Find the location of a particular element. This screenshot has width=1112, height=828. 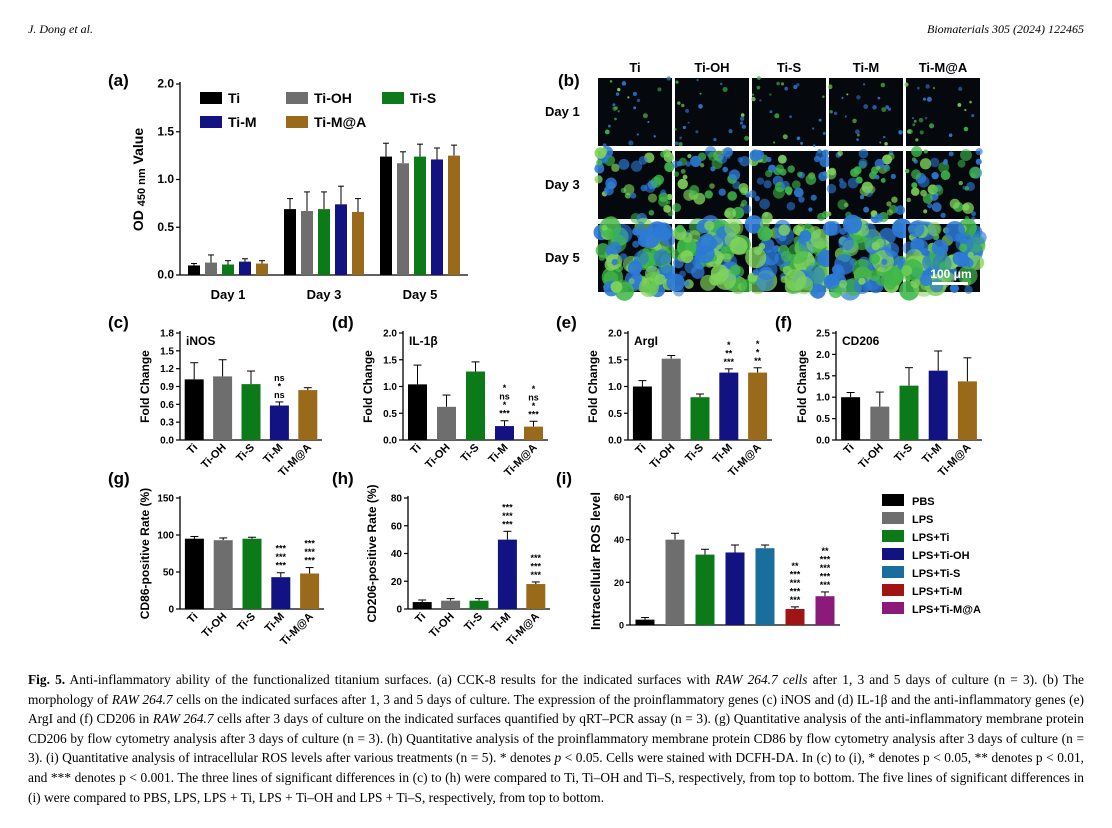

panel-label: (h) is located at coordinates (343, 478).